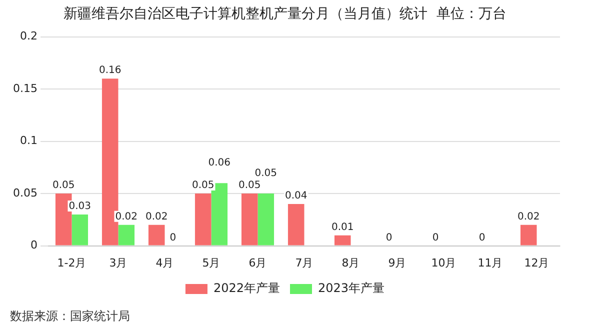 This screenshot has height=330, width=590. What do you see at coordinates (304, 263) in the screenshot?
I see `x-tick-label: 7月` at bounding box center [304, 263].